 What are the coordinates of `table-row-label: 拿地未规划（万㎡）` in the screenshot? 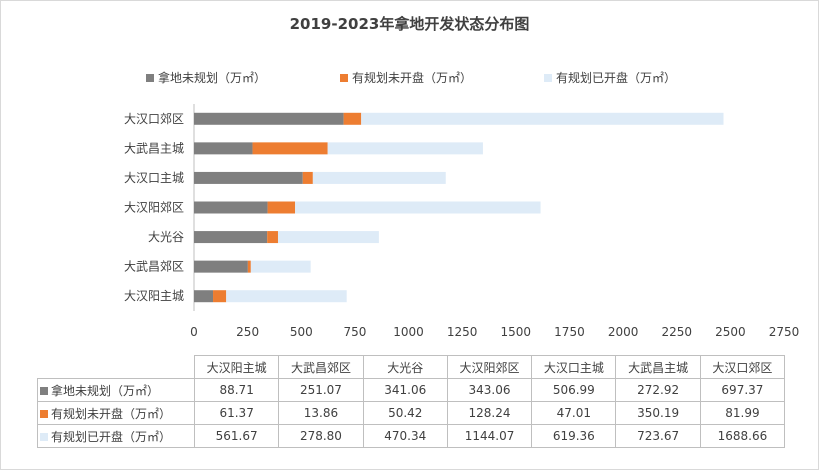 It's located at (105, 390).